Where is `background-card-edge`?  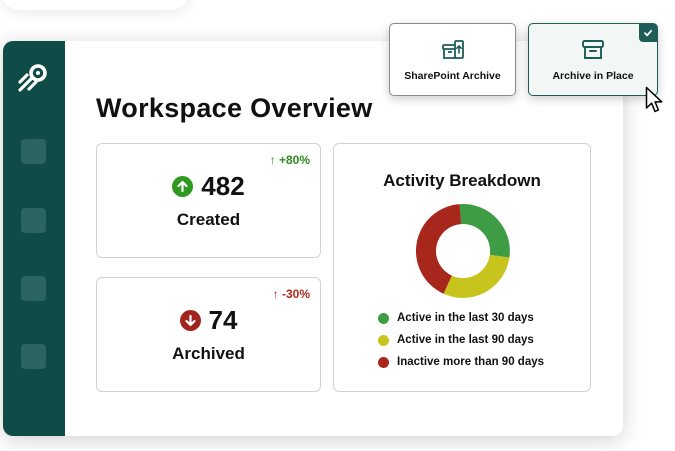 background-card-edge is located at coordinates (95, 5).